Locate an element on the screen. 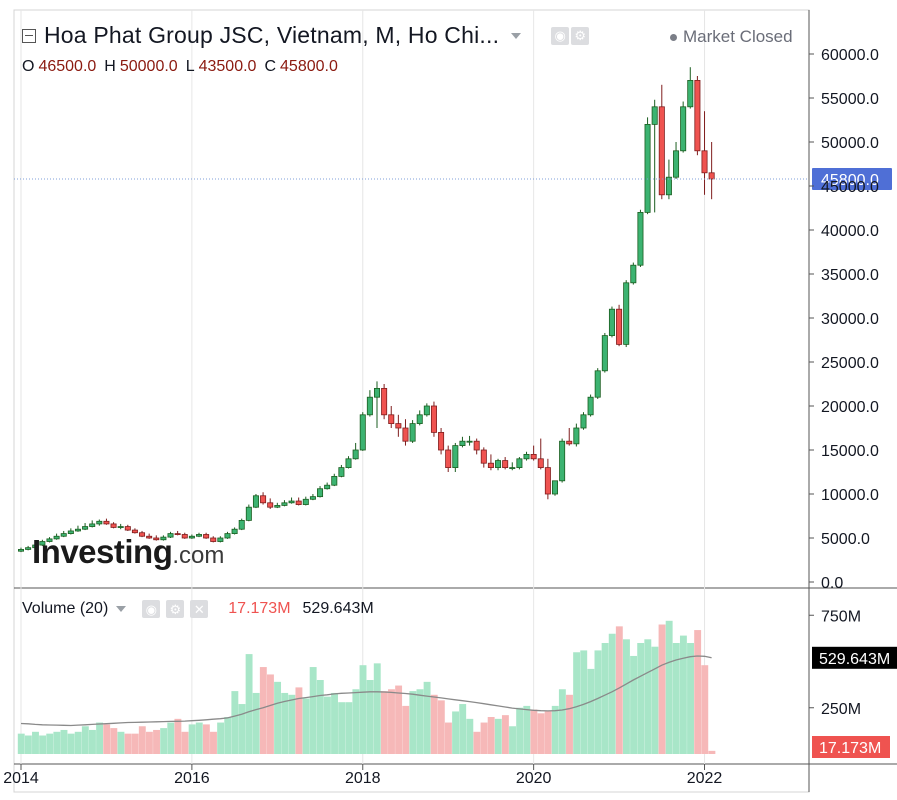  volume-ma-value: 529.643M is located at coordinates (338, 608).